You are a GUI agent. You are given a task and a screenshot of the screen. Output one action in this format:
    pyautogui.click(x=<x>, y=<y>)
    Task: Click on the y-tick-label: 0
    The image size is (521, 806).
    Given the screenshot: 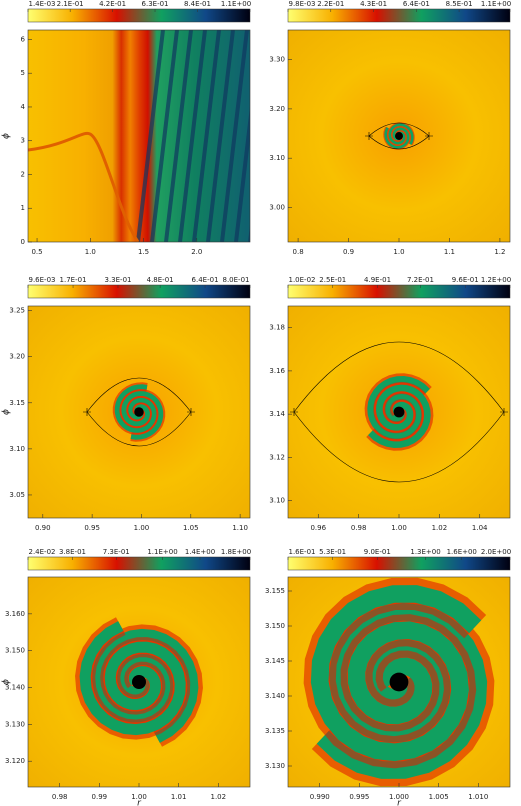 What is the action you would take?
    pyautogui.click(x=23, y=242)
    